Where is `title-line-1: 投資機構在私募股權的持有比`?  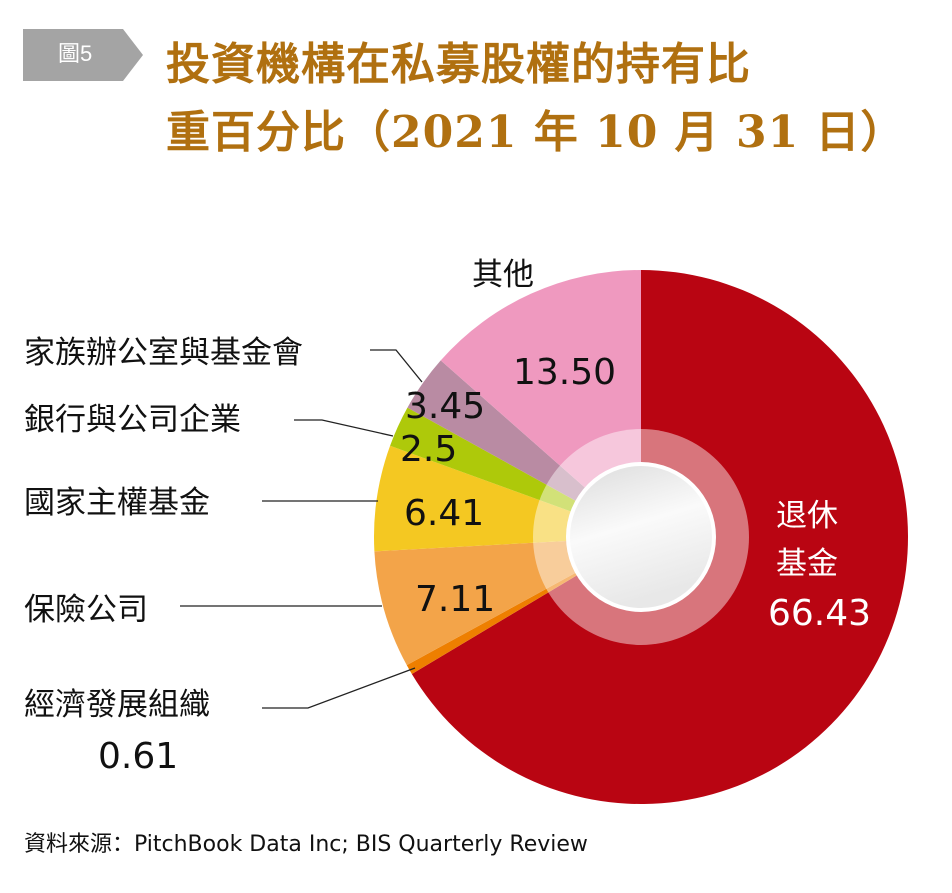
title-line-1: 投資機構在私募股權的持有比 is located at coordinates (458, 64).